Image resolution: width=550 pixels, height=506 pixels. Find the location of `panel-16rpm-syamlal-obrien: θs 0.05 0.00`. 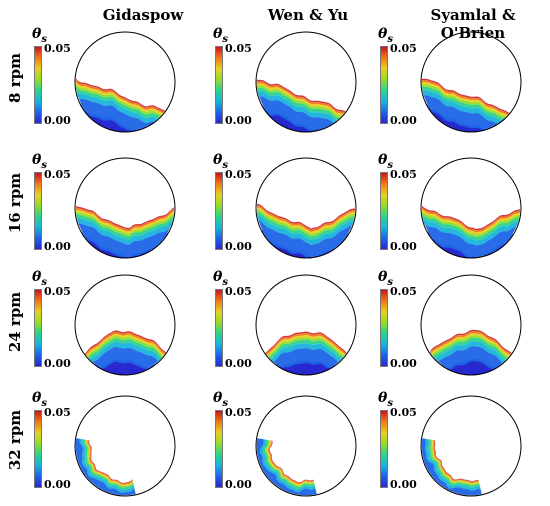

panel-16rpm-syamlal-obrien: θs 0.05 0.00 is located at coordinates (463, 209).